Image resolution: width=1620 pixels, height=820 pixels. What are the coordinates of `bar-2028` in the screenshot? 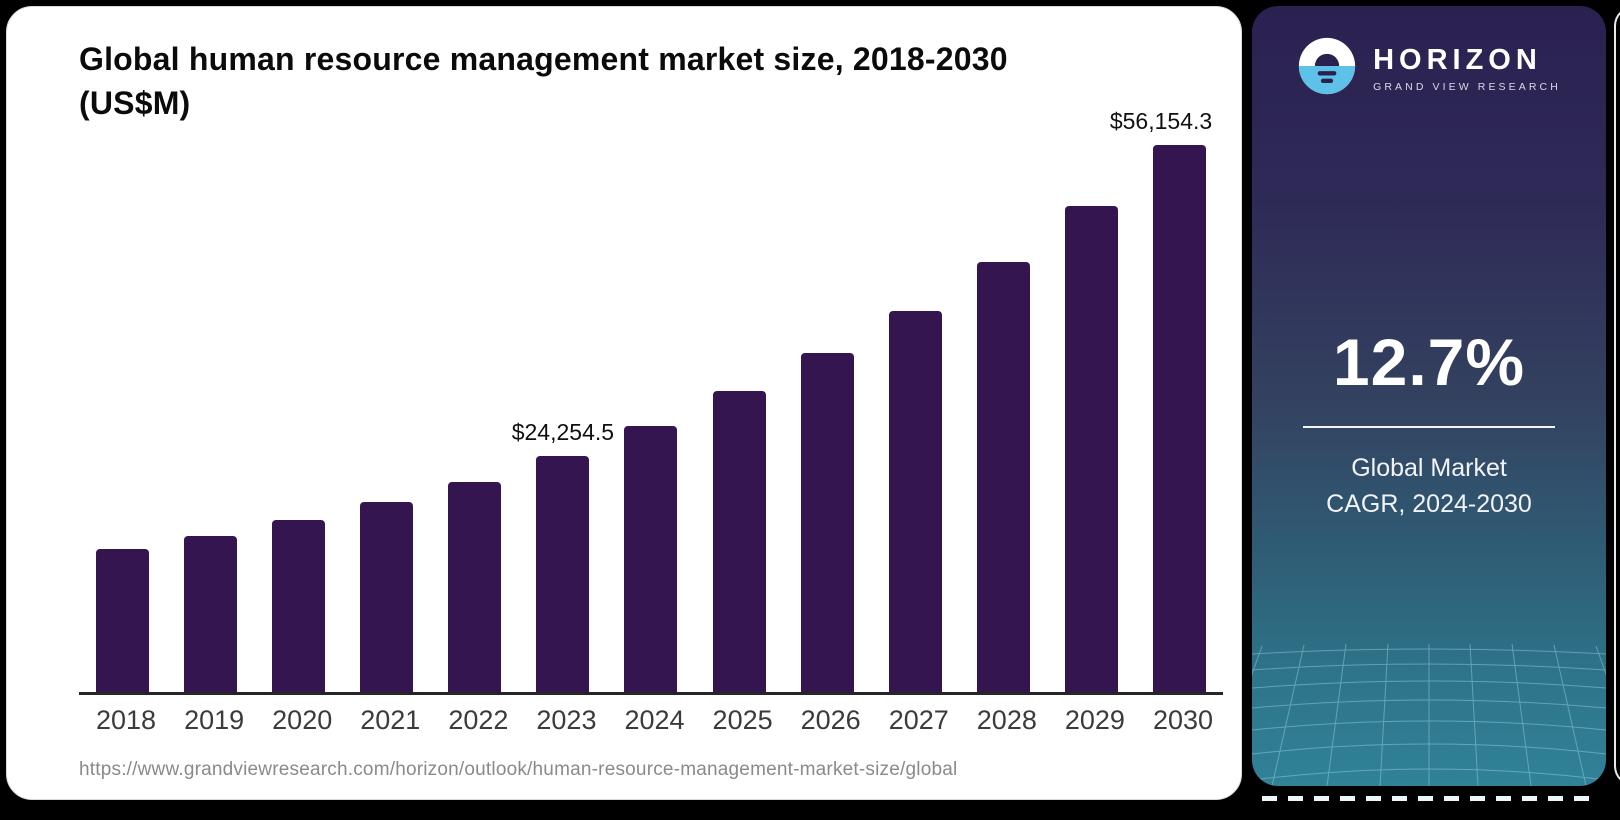 It's located at (1003, 477).